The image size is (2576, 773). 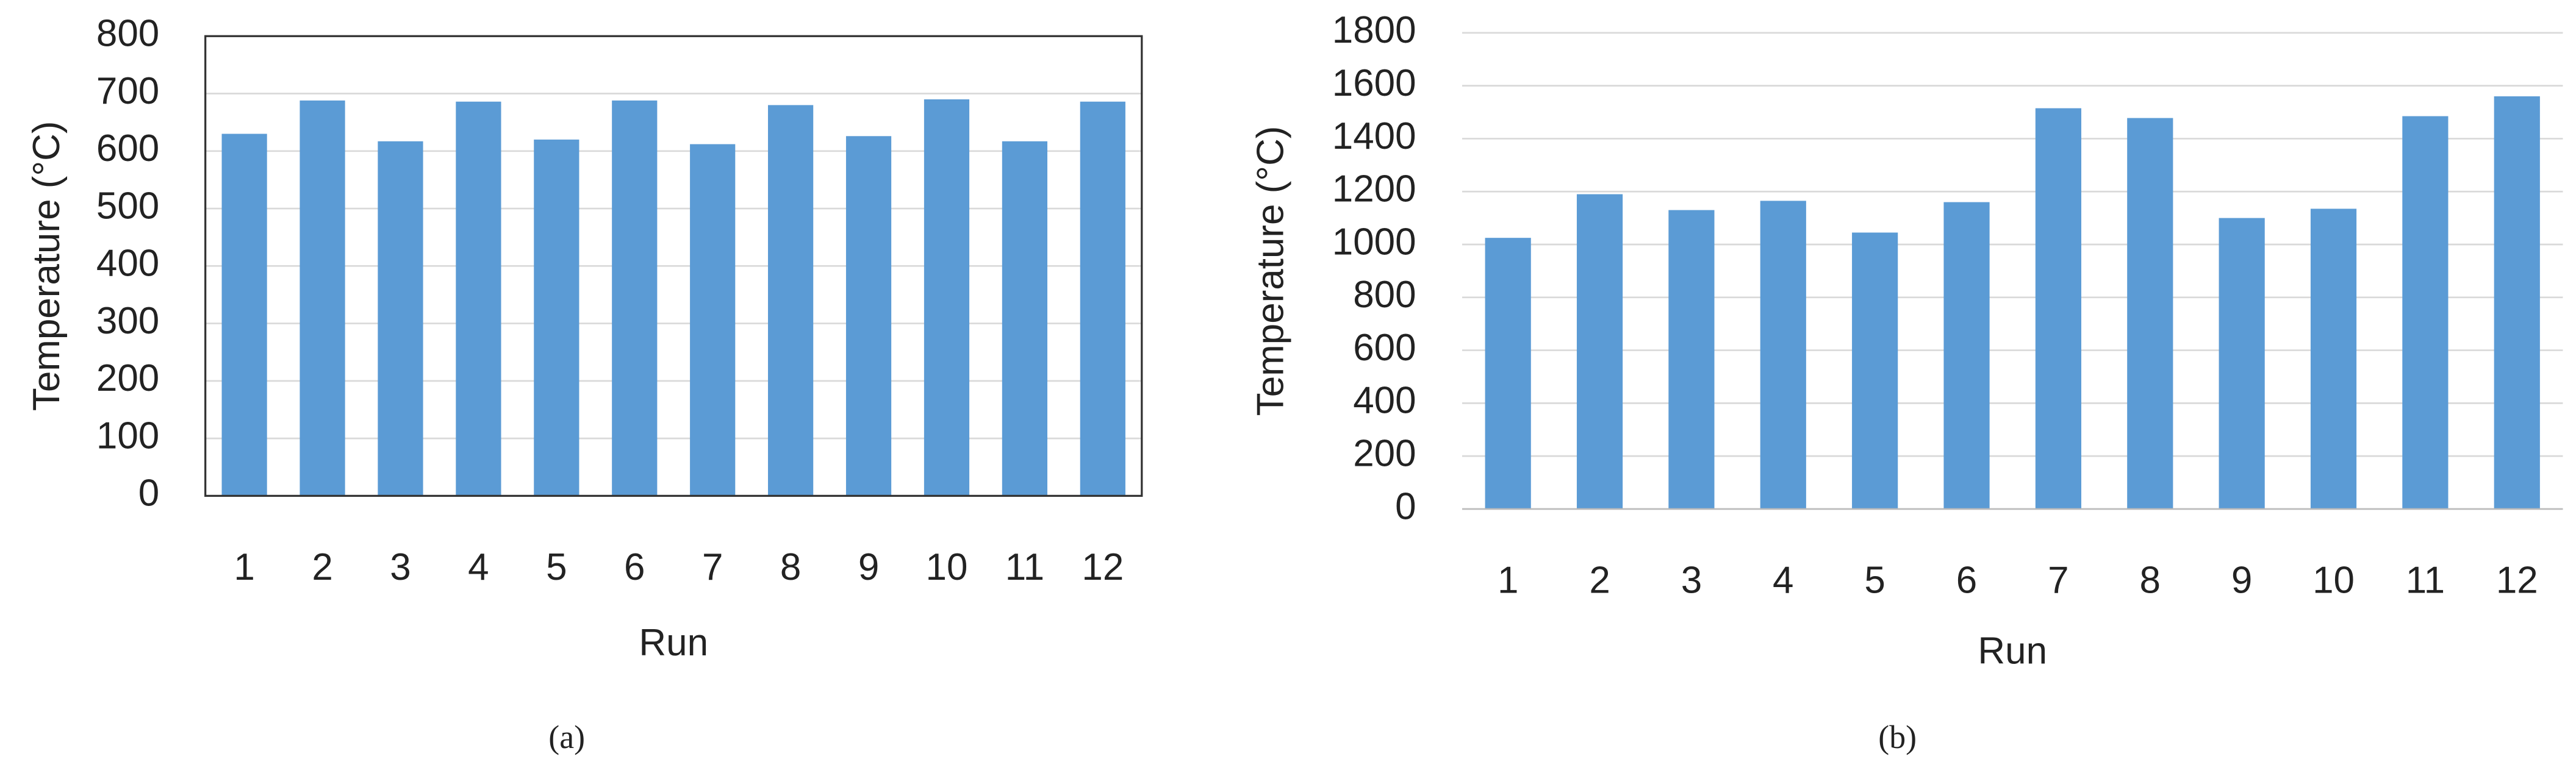 What do you see at coordinates (128, 206) in the screenshot?
I see `y-tick-label: 500` at bounding box center [128, 206].